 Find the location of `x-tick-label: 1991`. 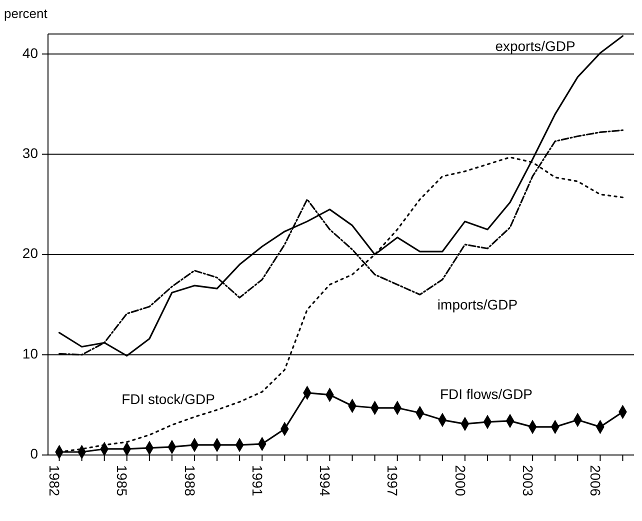

x-tick-label: 1991 is located at coordinates (257, 480).